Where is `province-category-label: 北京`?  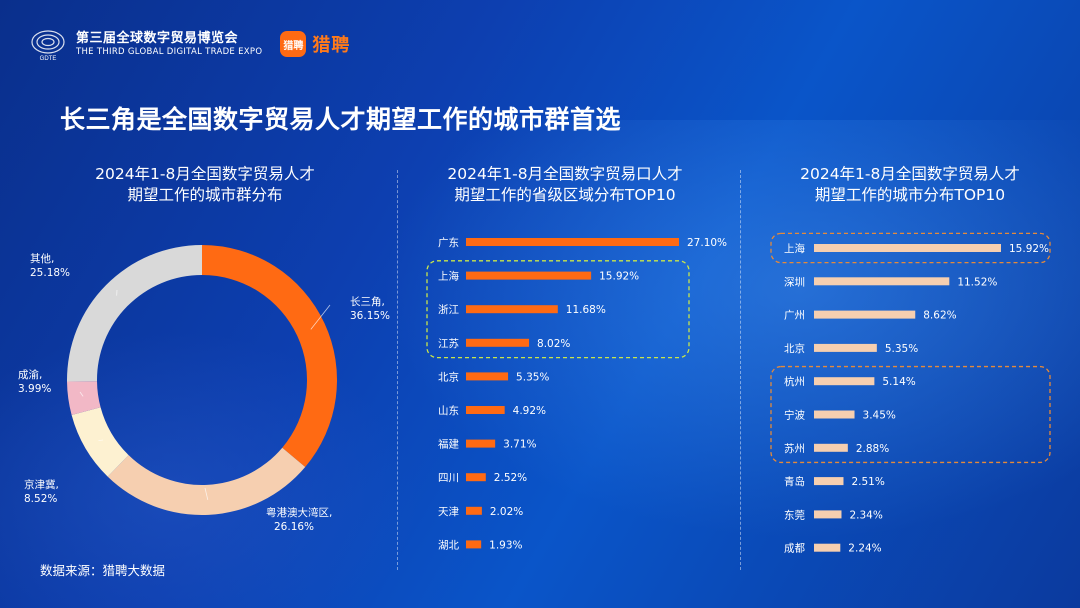
province-category-label: 北京 is located at coordinates (448, 376).